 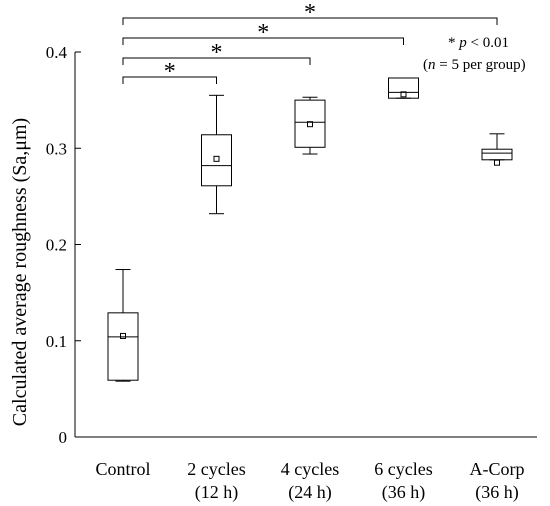 I want to click on n-note: (n = 5 per group), so click(x=474, y=65).